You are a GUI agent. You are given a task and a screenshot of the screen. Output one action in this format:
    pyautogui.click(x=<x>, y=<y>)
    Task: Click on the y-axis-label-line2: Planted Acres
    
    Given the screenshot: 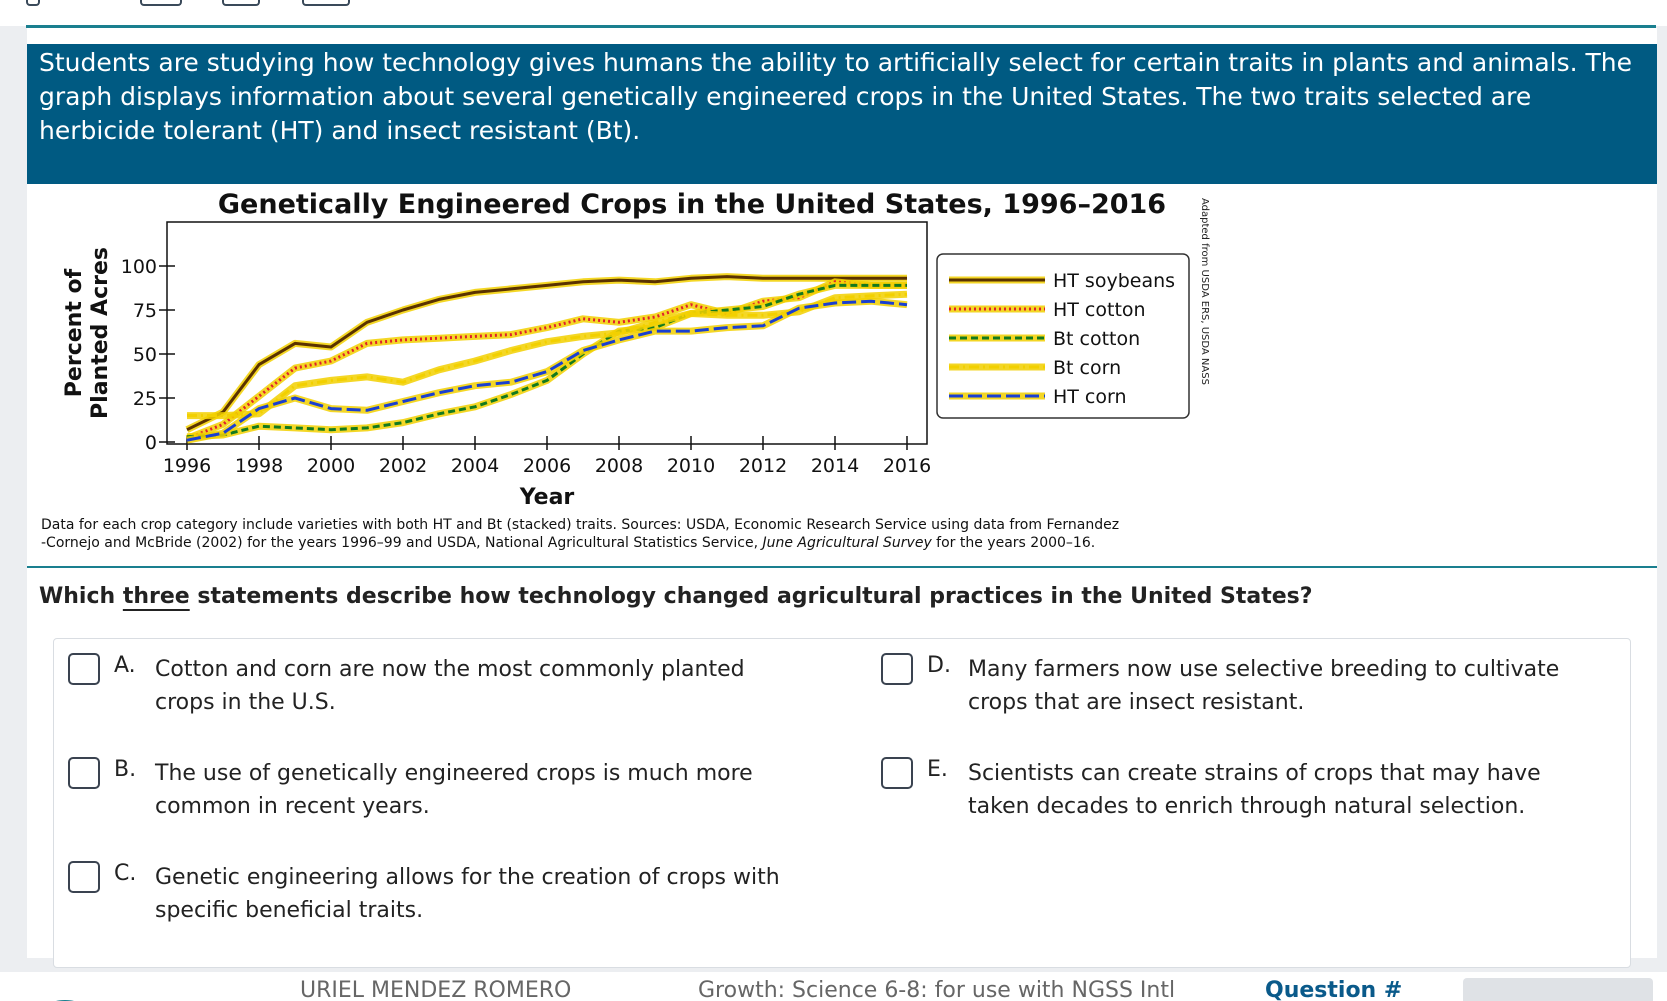 What is the action you would take?
    pyautogui.click(x=100, y=333)
    